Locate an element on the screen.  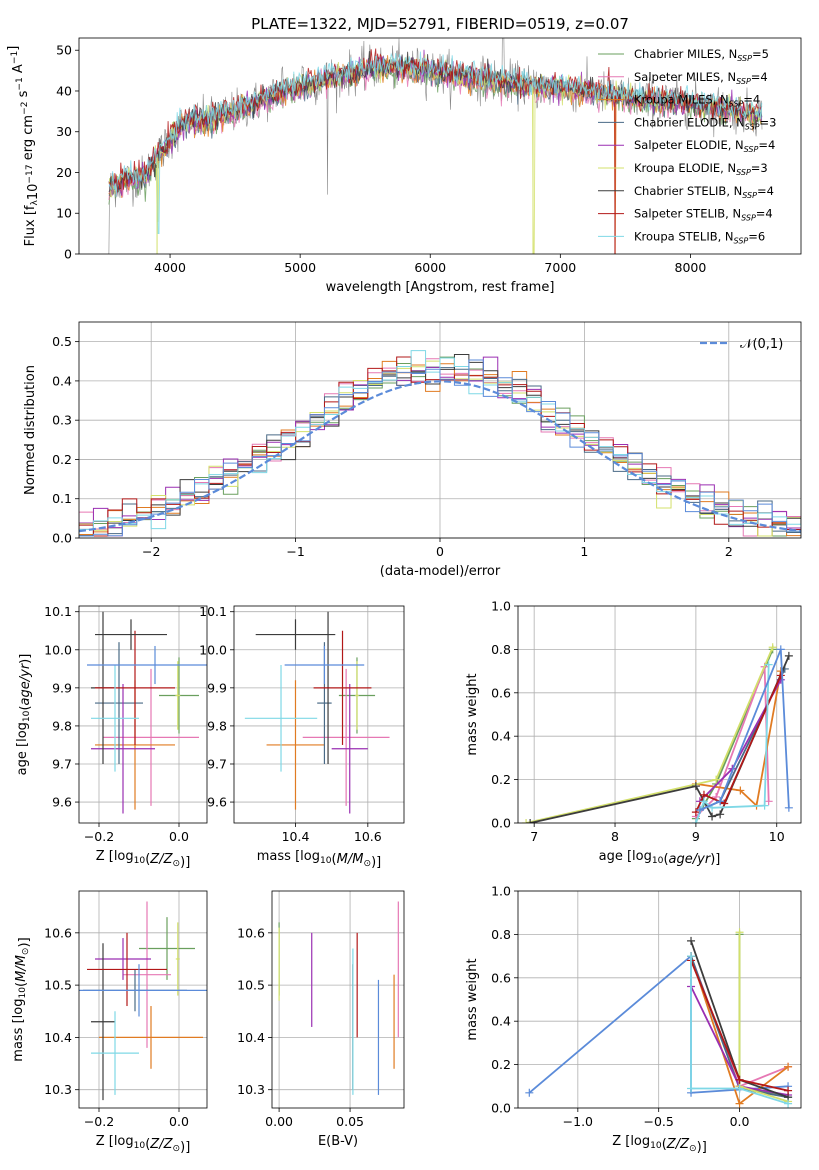
legend-series-name: Chabrier MILES, N is located at coordinates (685, 54).